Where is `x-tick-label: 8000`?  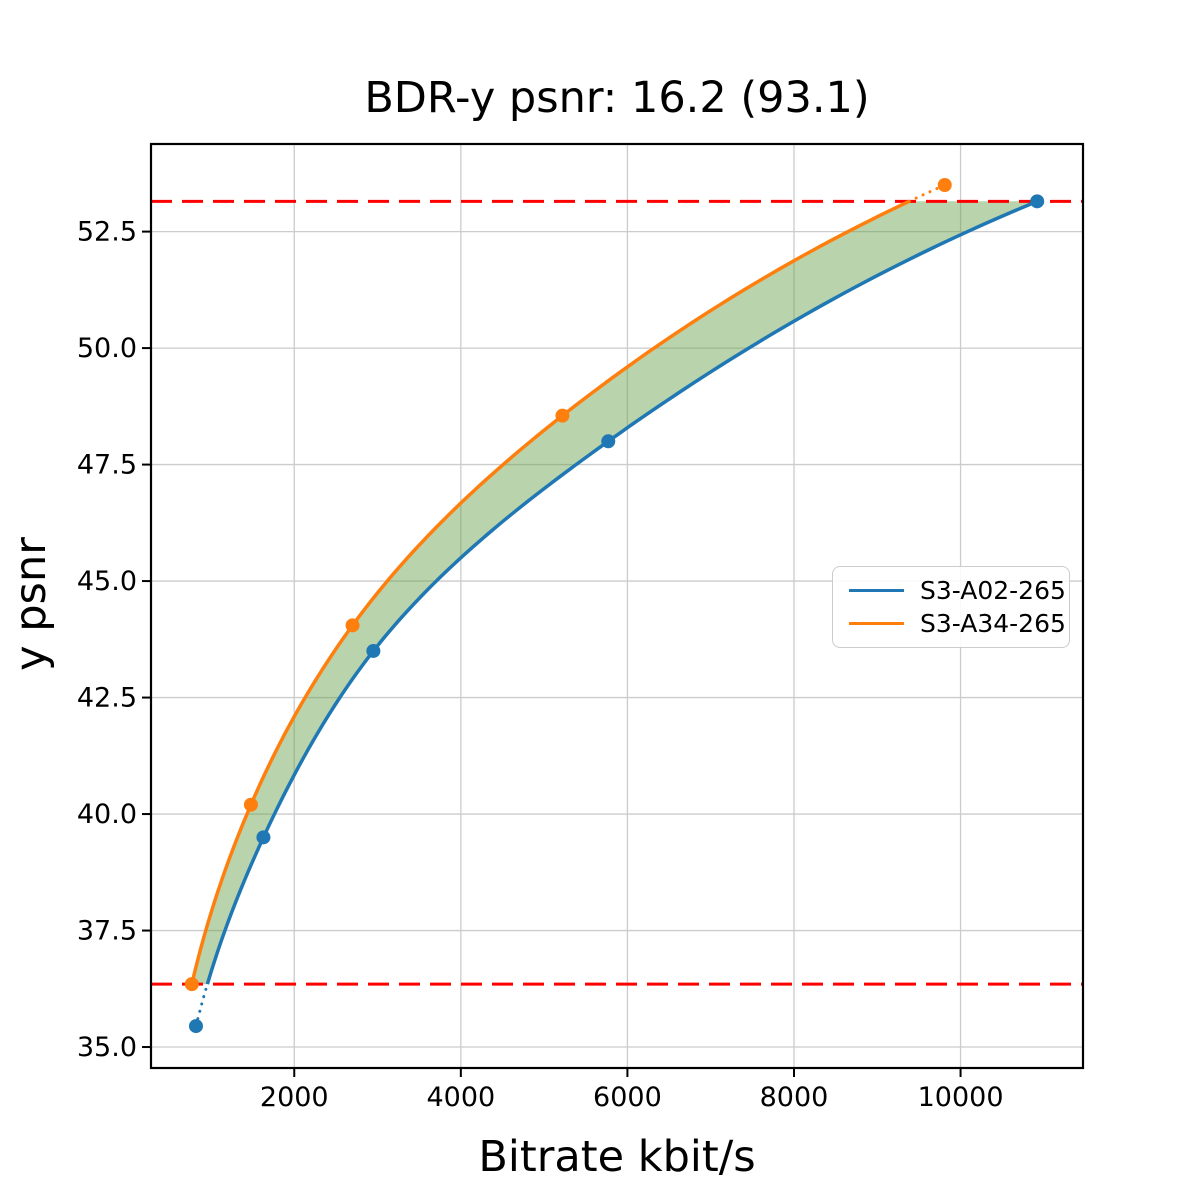 x-tick-label: 8000 is located at coordinates (794, 1097).